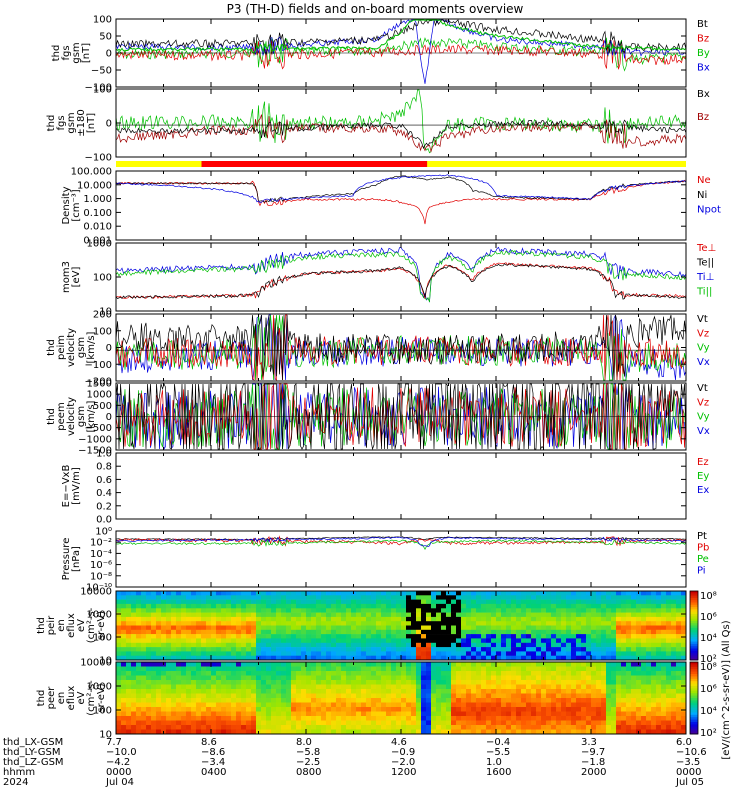  What do you see at coordinates (694, 695) in the screenshot?
I see `colorbar-swatch` at bounding box center [694, 695].